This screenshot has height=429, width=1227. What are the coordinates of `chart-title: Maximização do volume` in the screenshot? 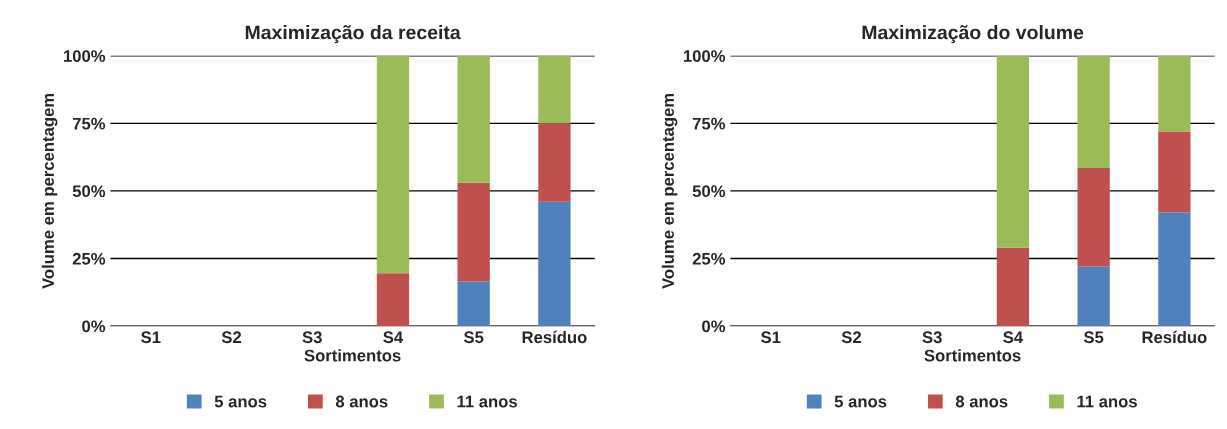 It's located at (973, 34).